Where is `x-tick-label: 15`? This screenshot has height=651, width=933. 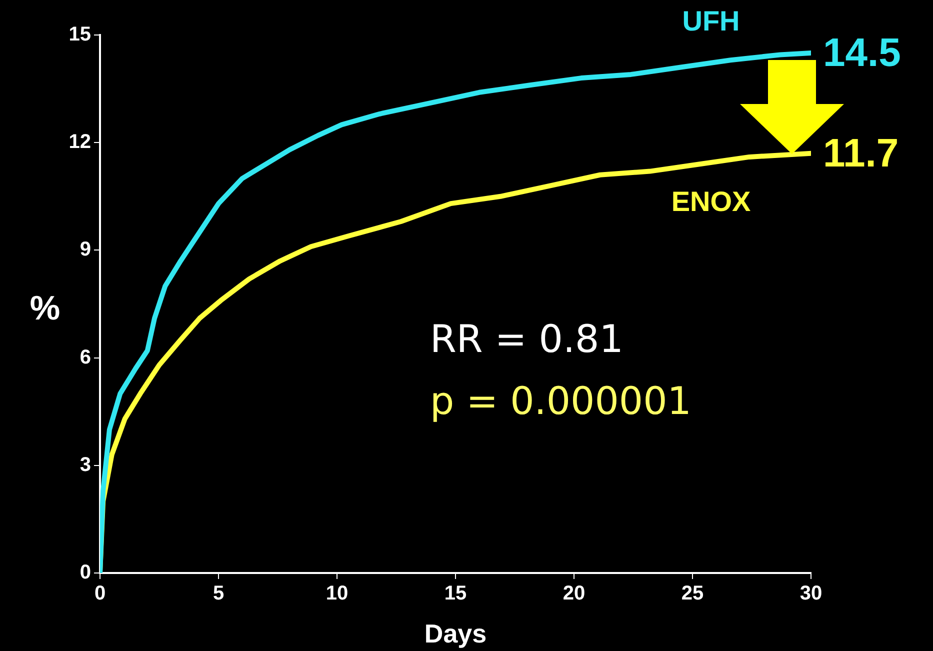
x-tick-label: 15 is located at coordinates (455, 593).